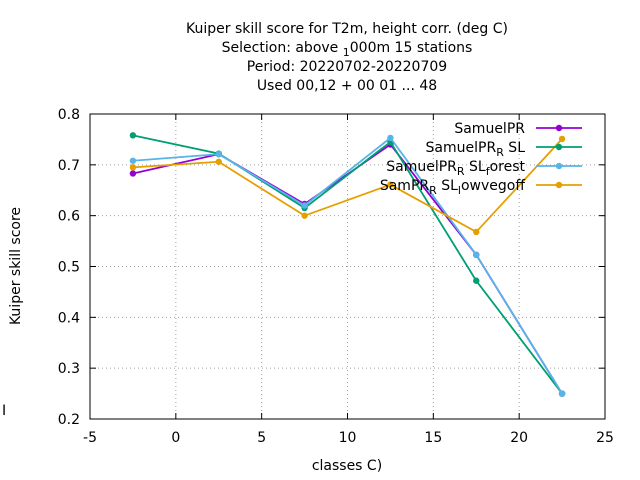 This screenshot has height=480, width=640. I want to click on y-tick-label: 0.3, so click(69, 369).